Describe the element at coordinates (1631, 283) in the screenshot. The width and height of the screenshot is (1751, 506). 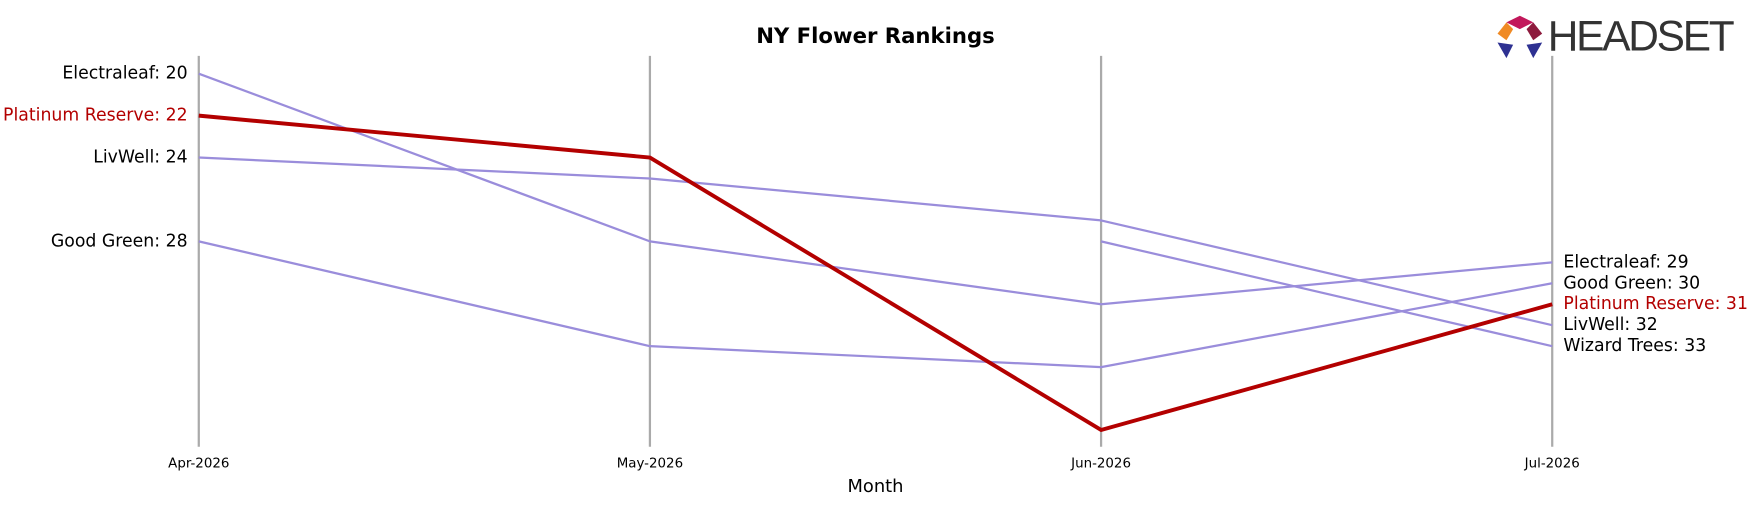
I see `value-label: Good Green: 30` at that location.